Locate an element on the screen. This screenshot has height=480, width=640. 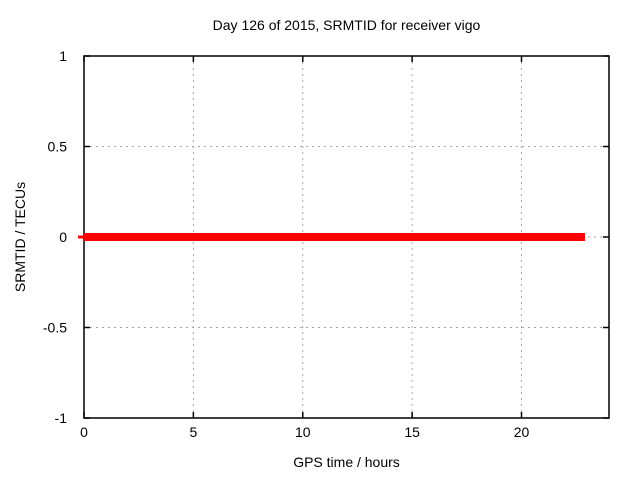
y-tick-label: 1 is located at coordinates (63, 56).